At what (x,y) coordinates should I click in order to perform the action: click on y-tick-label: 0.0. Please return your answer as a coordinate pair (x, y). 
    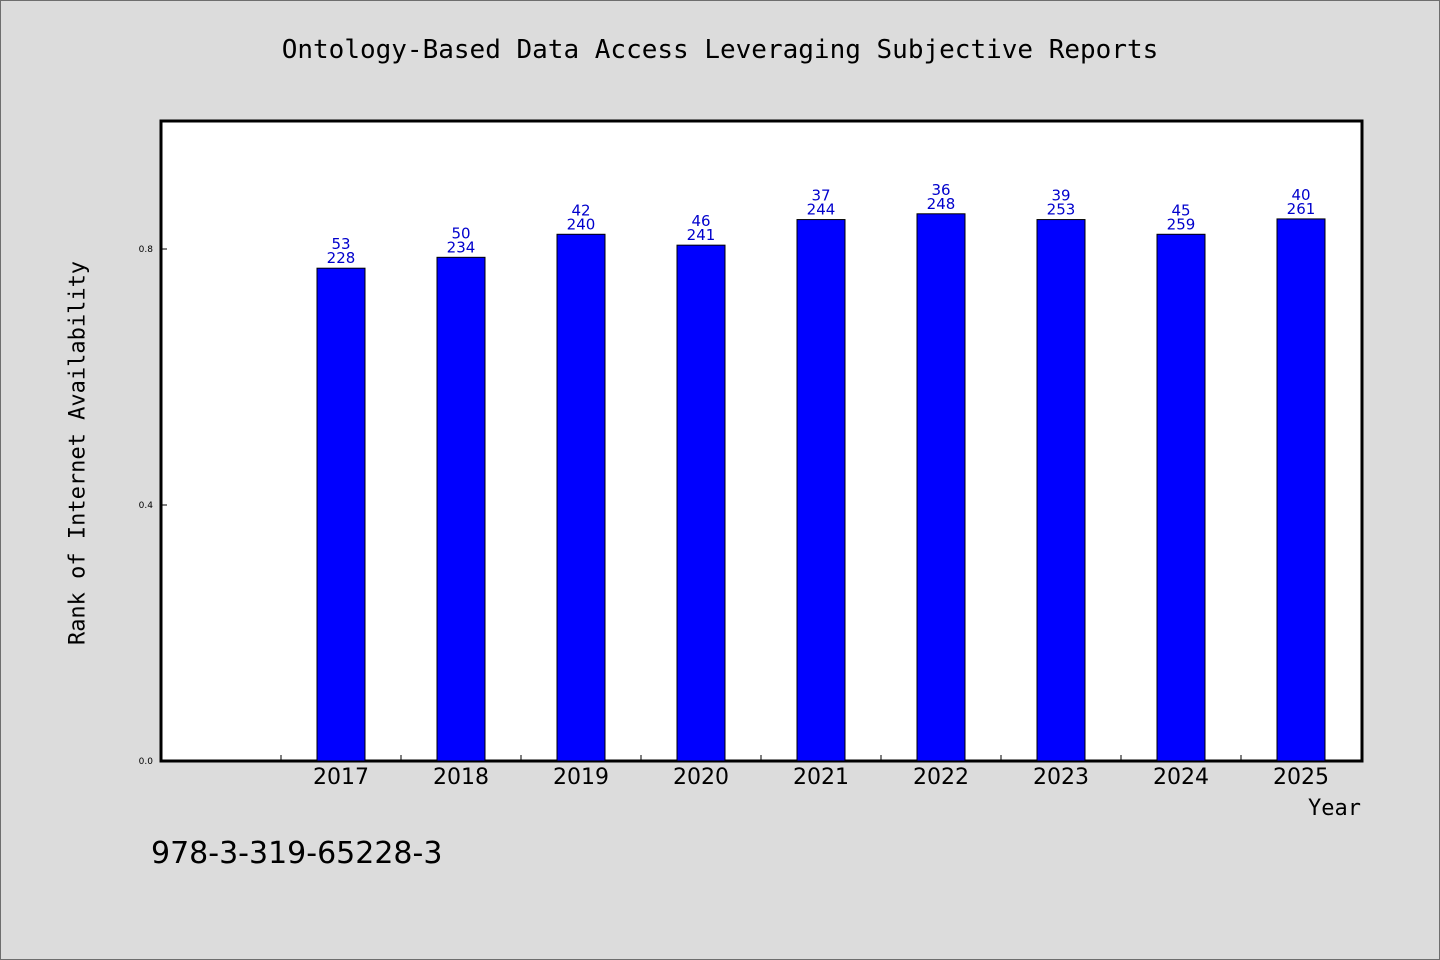
    Looking at the image, I should click on (146, 762).